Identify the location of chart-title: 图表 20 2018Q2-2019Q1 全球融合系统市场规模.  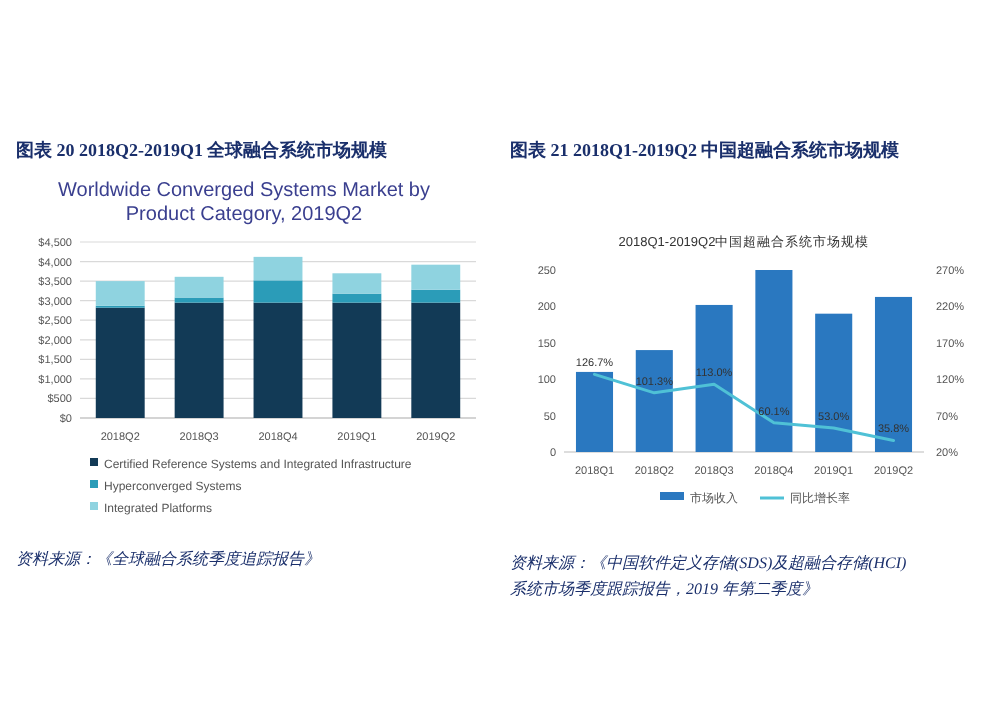
(203, 150).